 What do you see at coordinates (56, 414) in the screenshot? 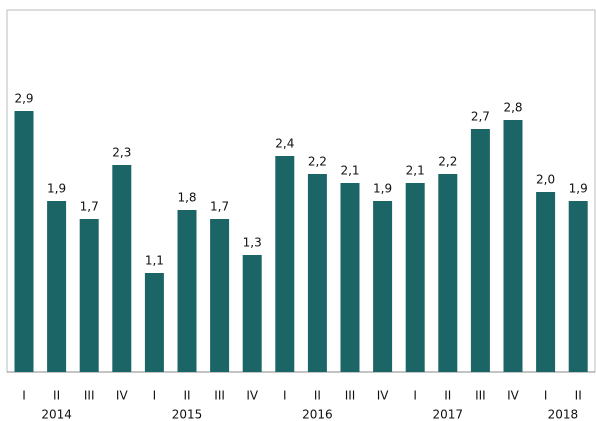
I see `group-label: 2014` at bounding box center [56, 414].